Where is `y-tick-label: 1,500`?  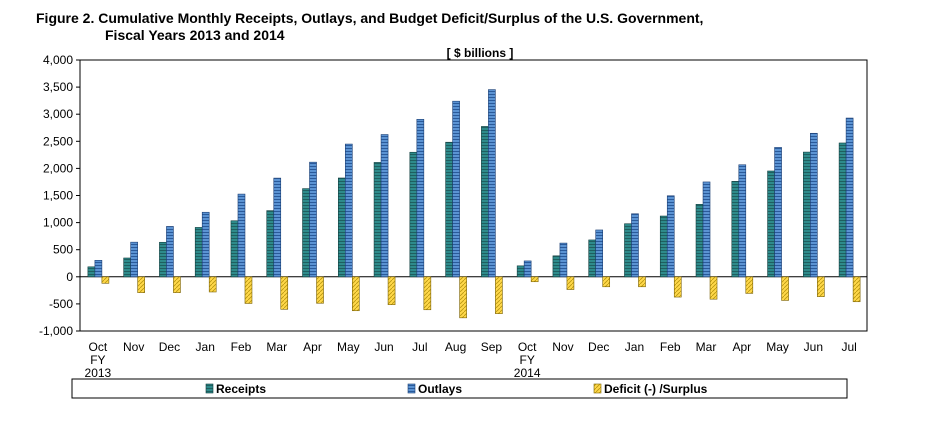
y-tick-label: 1,500 is located at coordinates (58, 196).